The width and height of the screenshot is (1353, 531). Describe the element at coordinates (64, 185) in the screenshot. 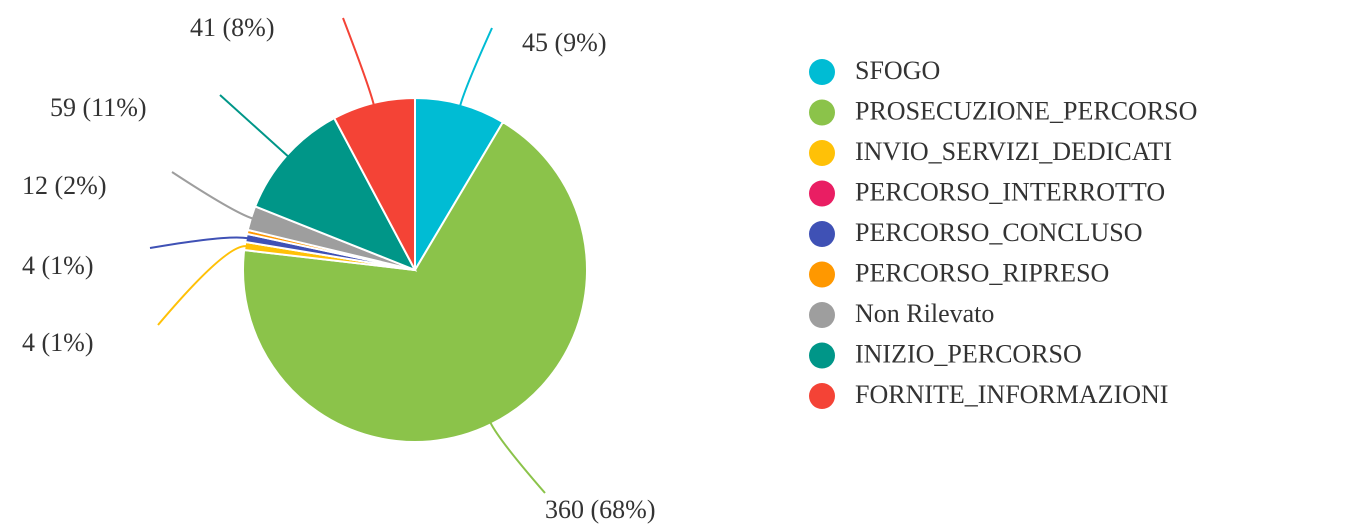

I see `data-label: 12 (2%)` at that location.